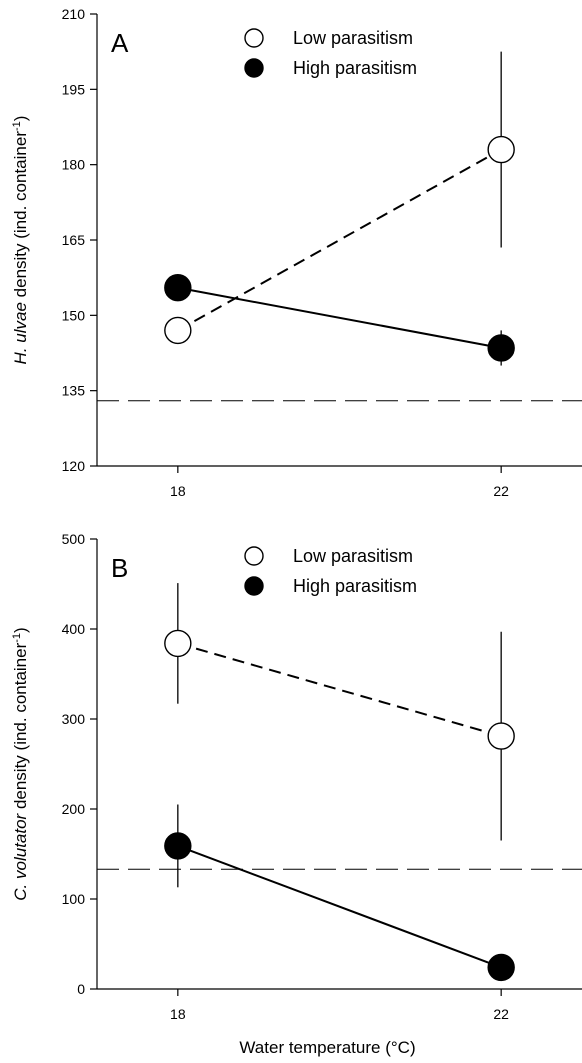 The image size is (582, 1063). I want to click on panel-label: B, so click(119, 568).